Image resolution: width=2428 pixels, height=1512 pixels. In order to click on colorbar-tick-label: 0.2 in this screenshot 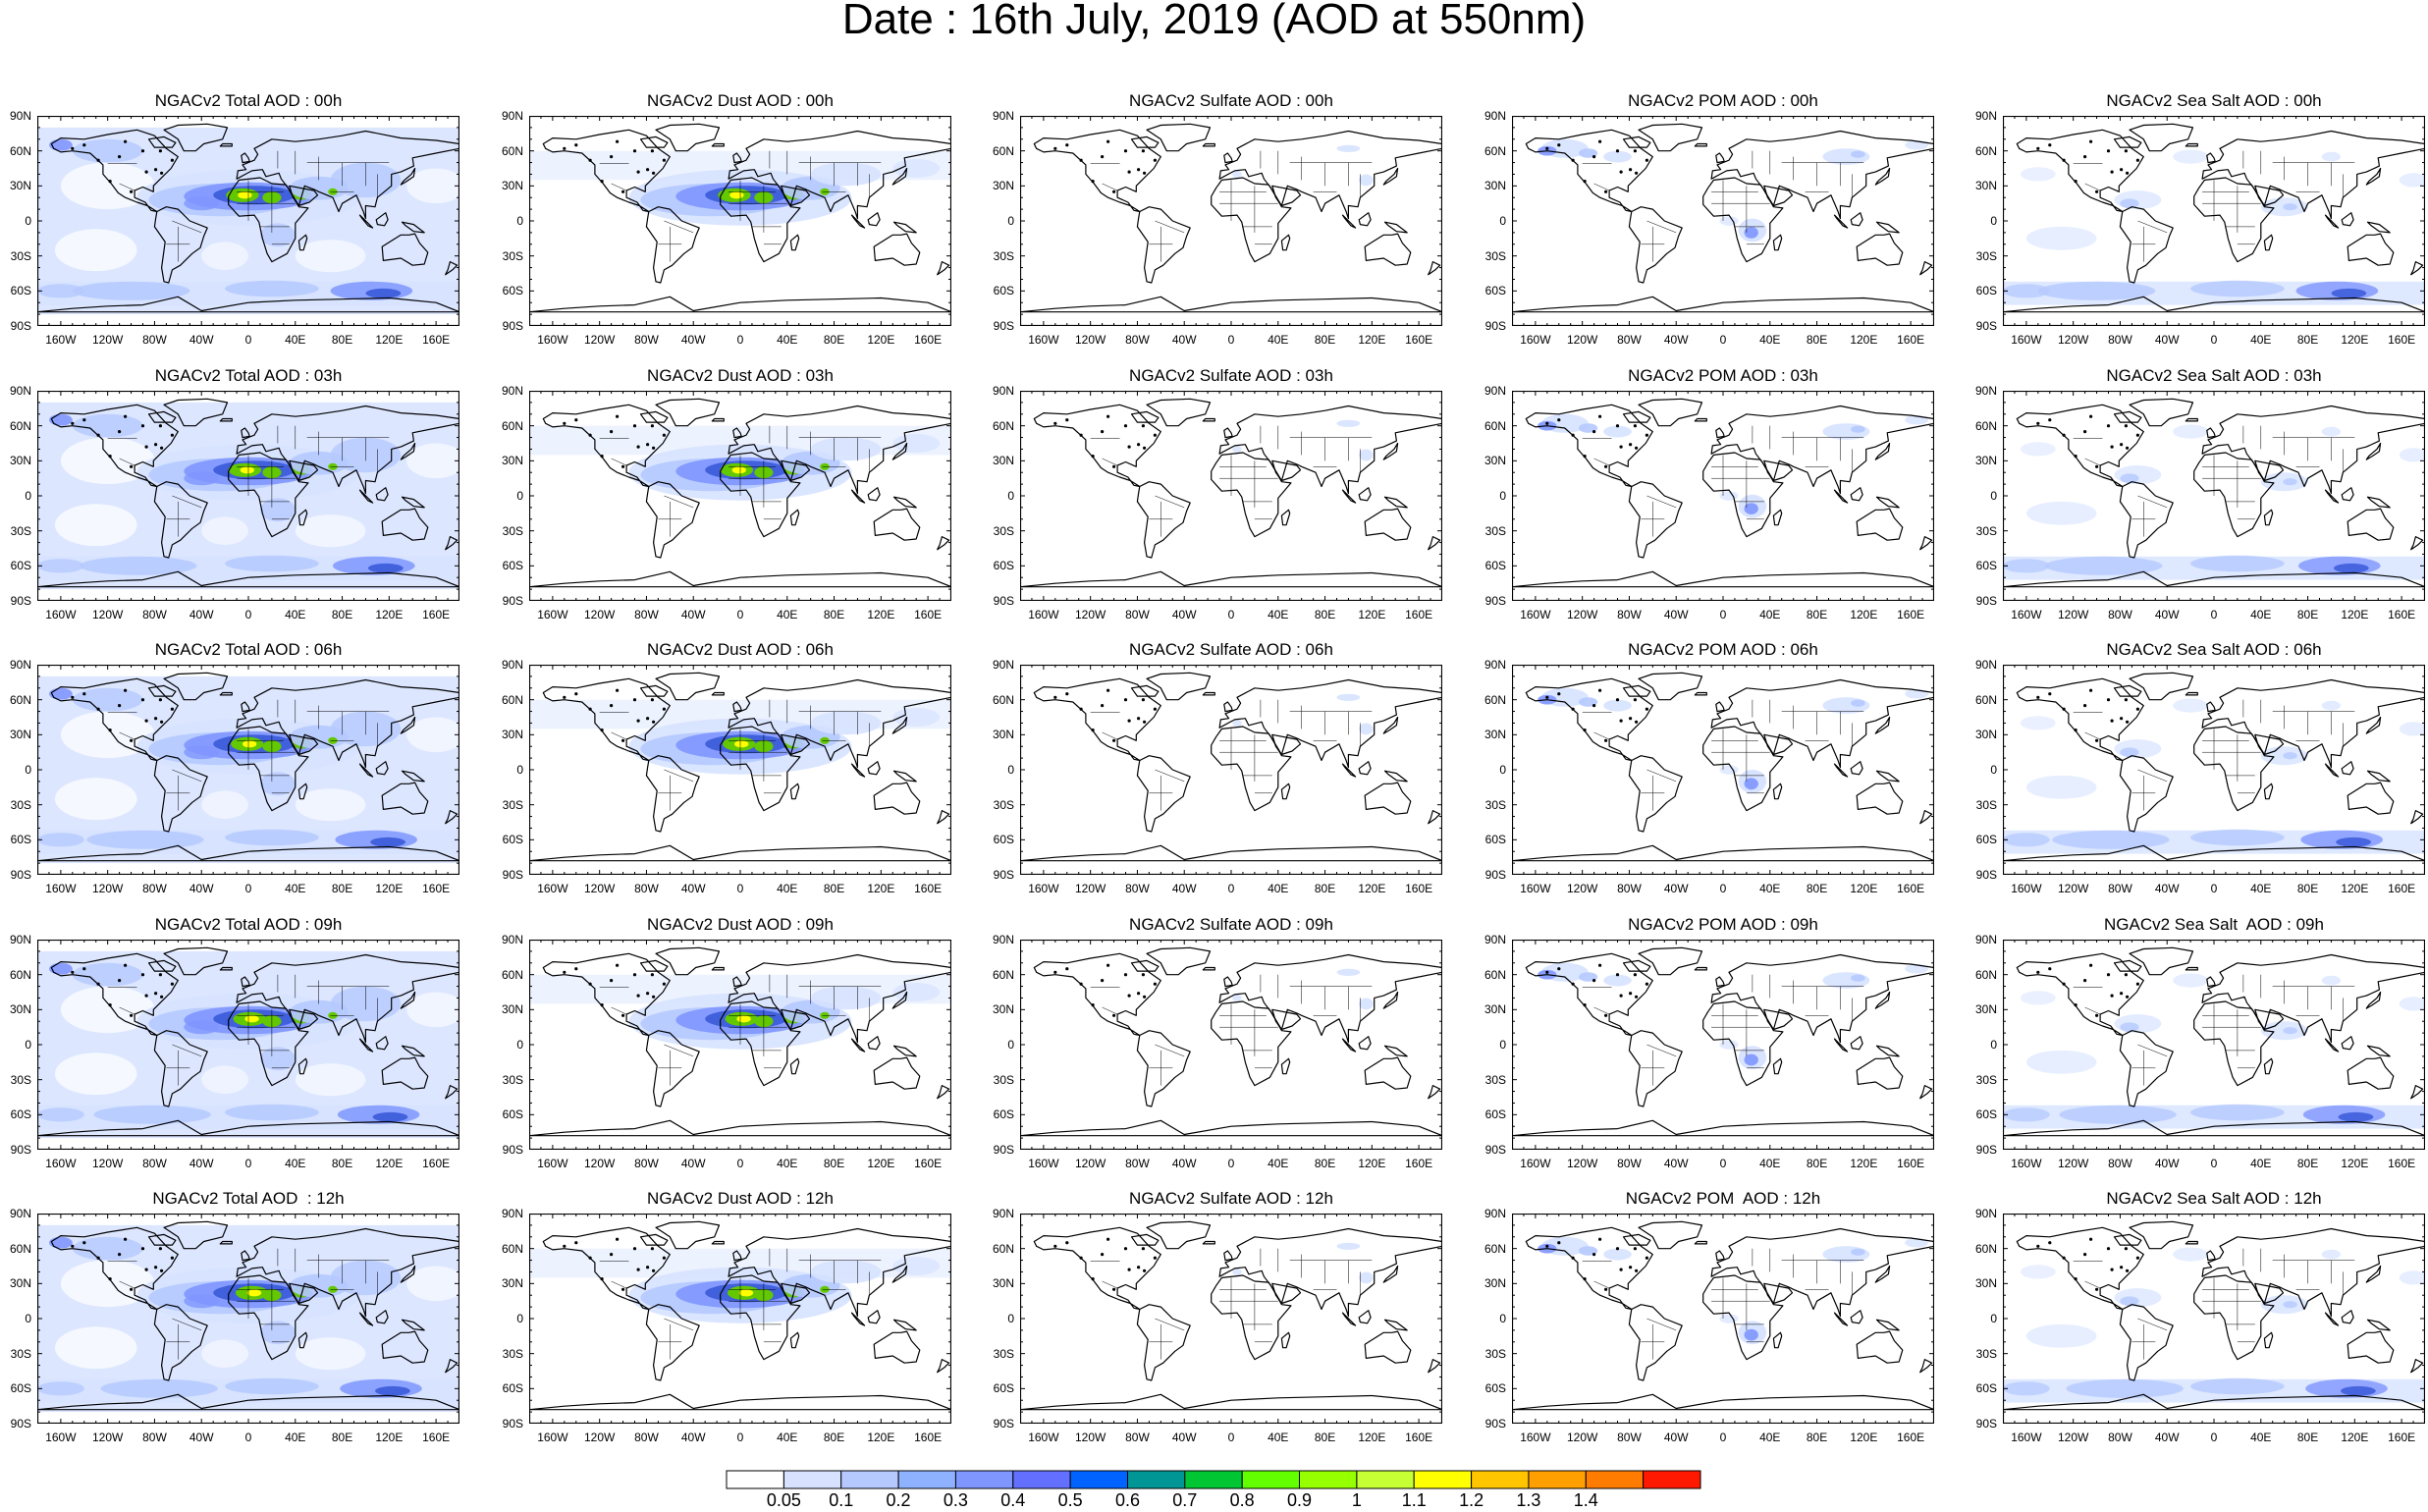, I will do `click(898, 1500)`.